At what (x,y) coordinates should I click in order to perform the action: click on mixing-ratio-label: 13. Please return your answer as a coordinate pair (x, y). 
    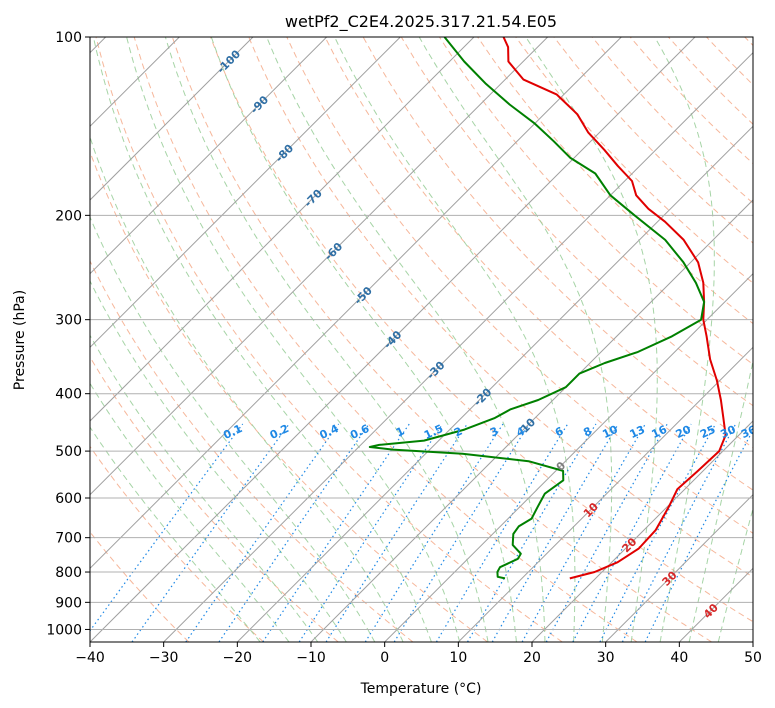
    Looking at the image, I should click on (637, 432).